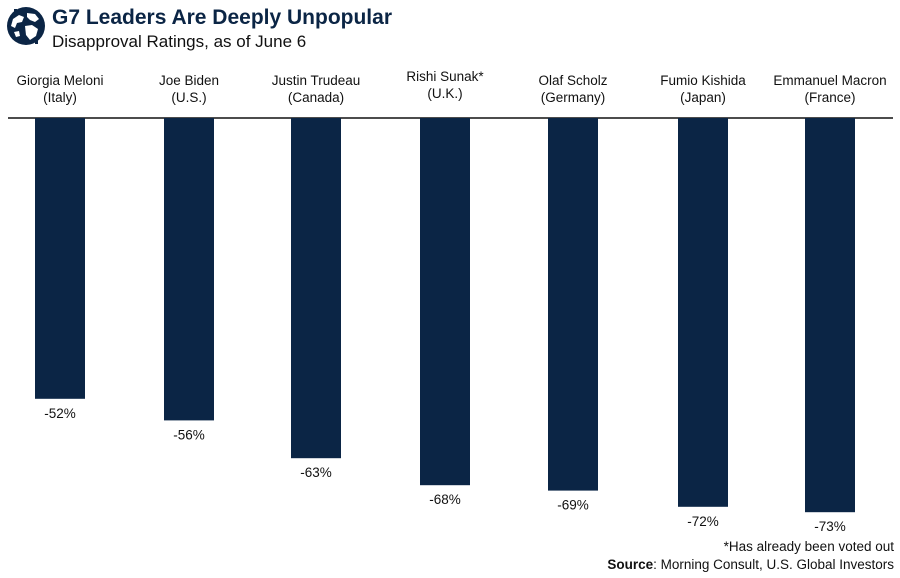 Image resolution: width=900 pixels, height=578 pixels. Describe the element at coordinates (445, 85) in the screenshot. I see `category-label-3: Rishi Sunak* (U.K.)` at that location.